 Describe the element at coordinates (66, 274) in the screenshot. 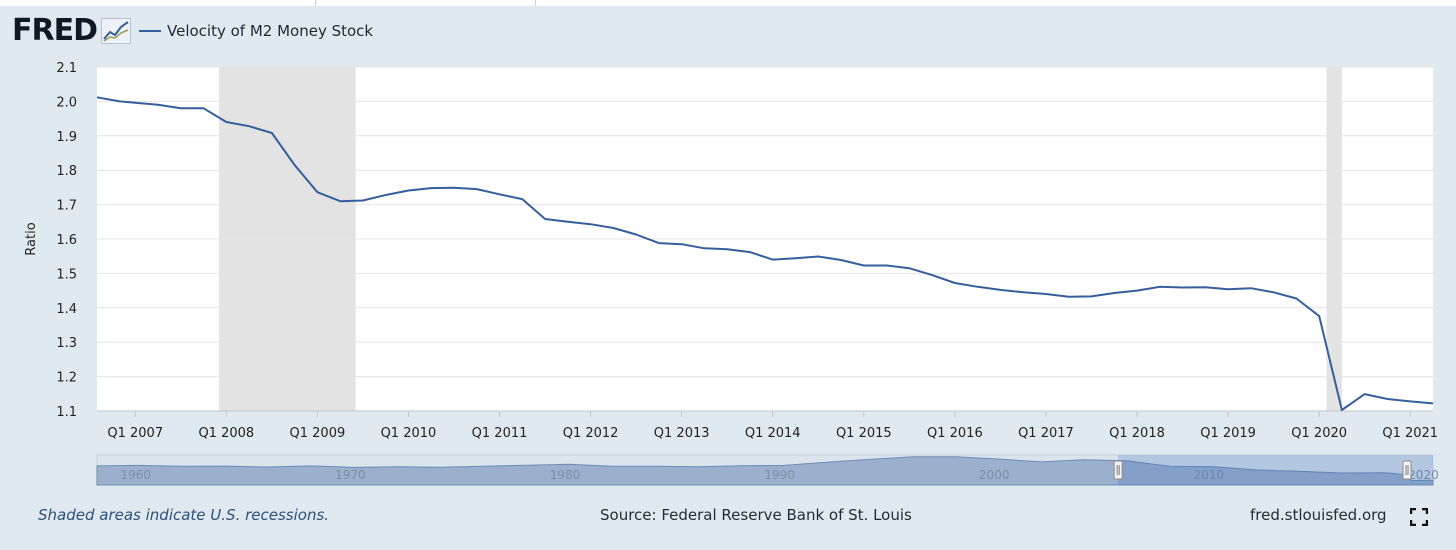

I see `y-tick-label: 1.5` at that location.